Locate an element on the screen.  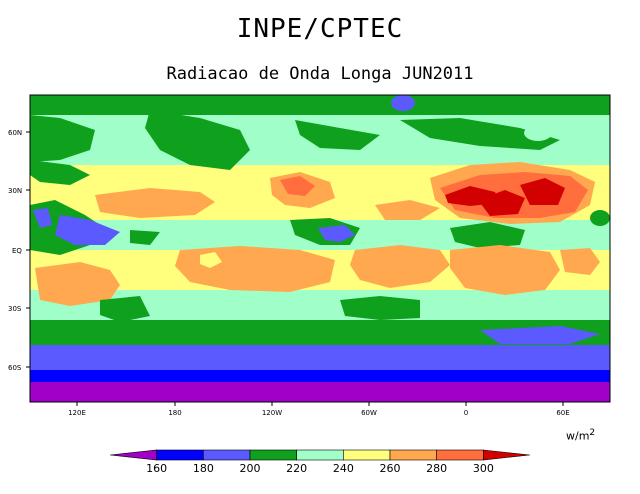
colorbar-label: 220 is located at coordinates (296, 468).